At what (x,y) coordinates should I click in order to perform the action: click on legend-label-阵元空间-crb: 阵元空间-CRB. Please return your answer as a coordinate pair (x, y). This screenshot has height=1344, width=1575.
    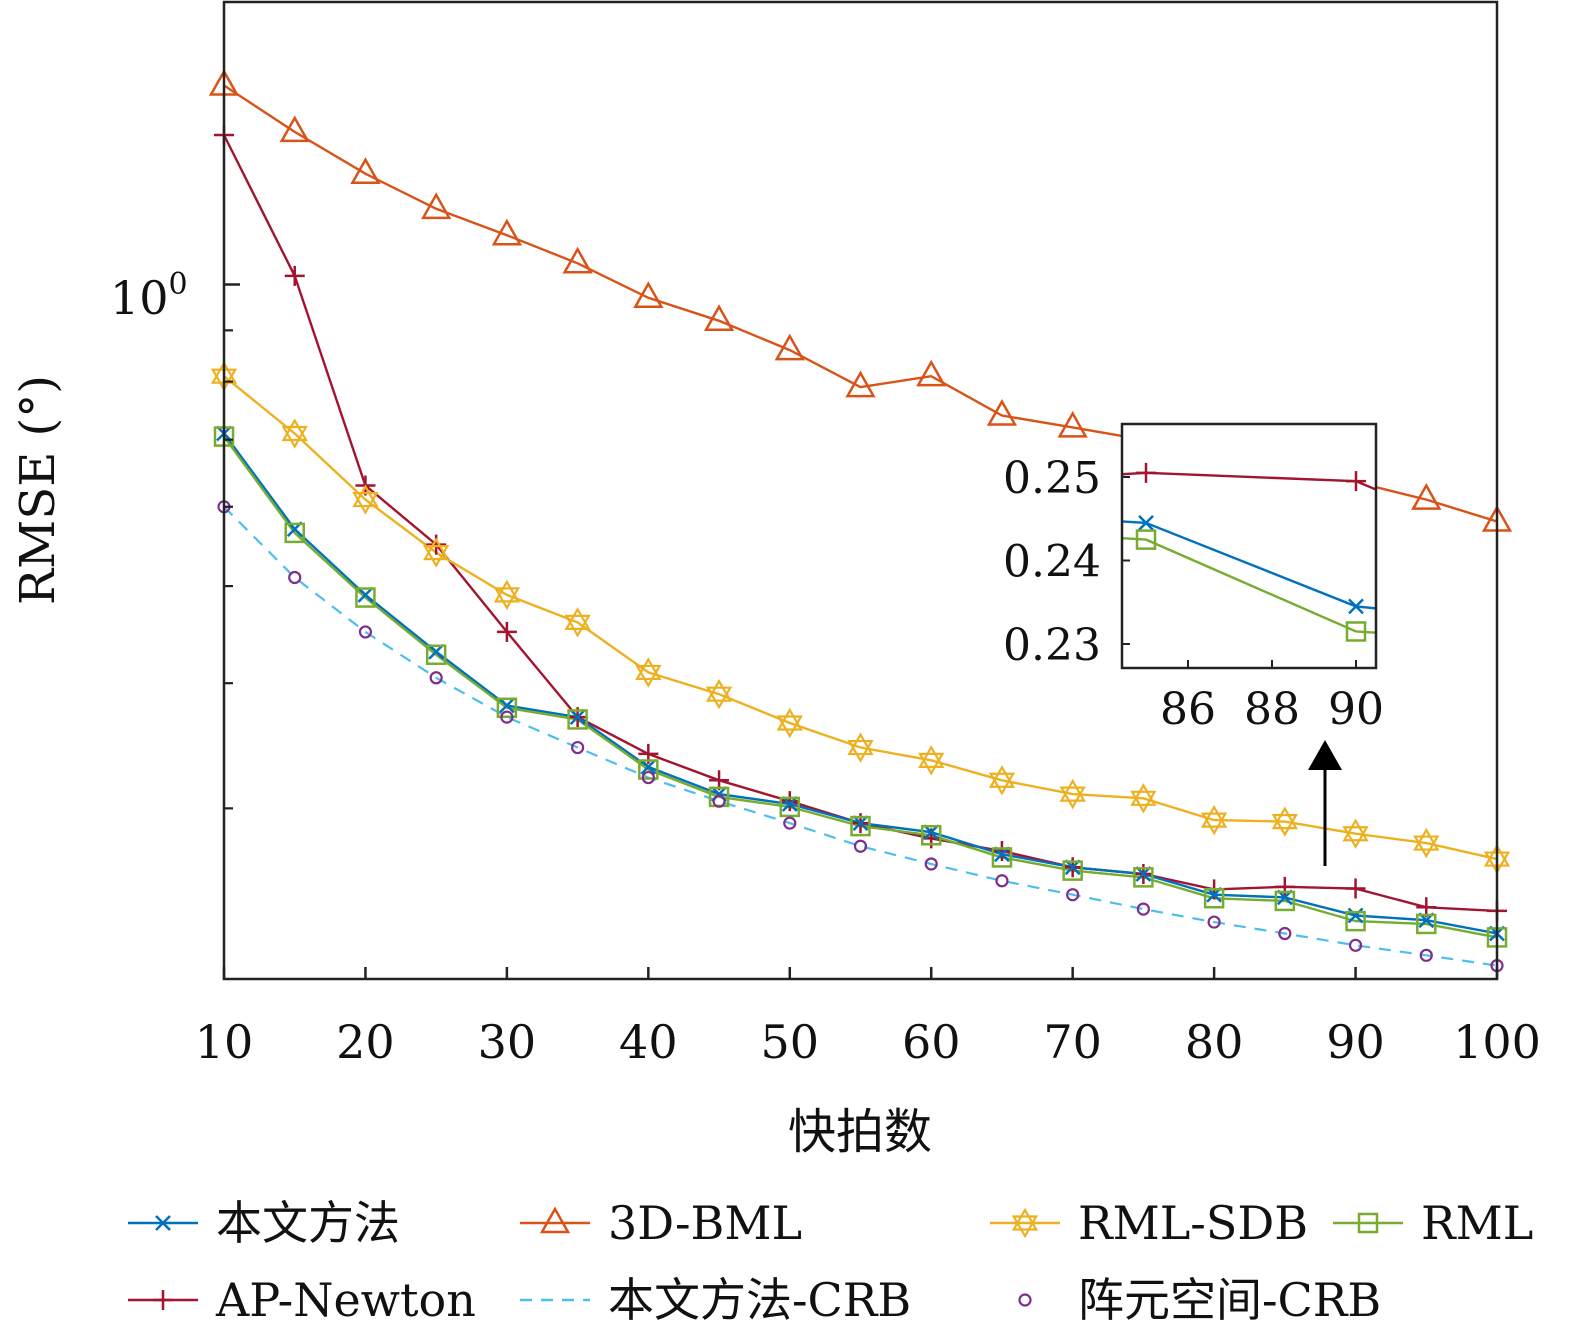
    Looking at the image, I should click on (1229, 1300).